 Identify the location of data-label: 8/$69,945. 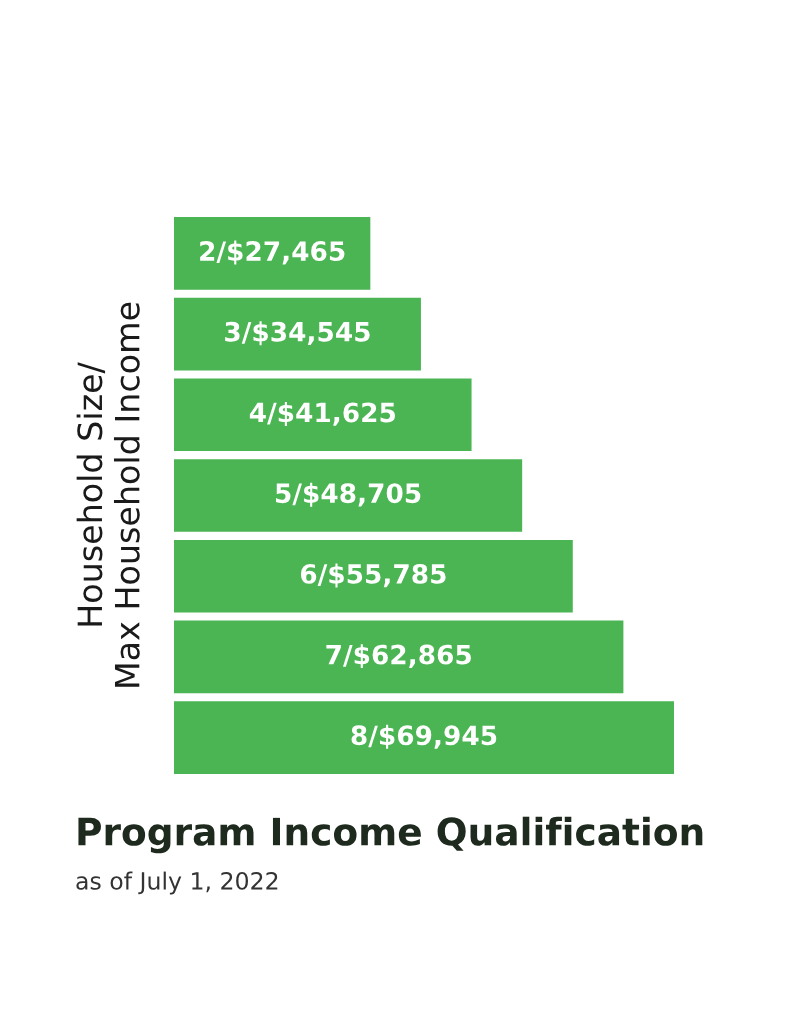
(424, 736).